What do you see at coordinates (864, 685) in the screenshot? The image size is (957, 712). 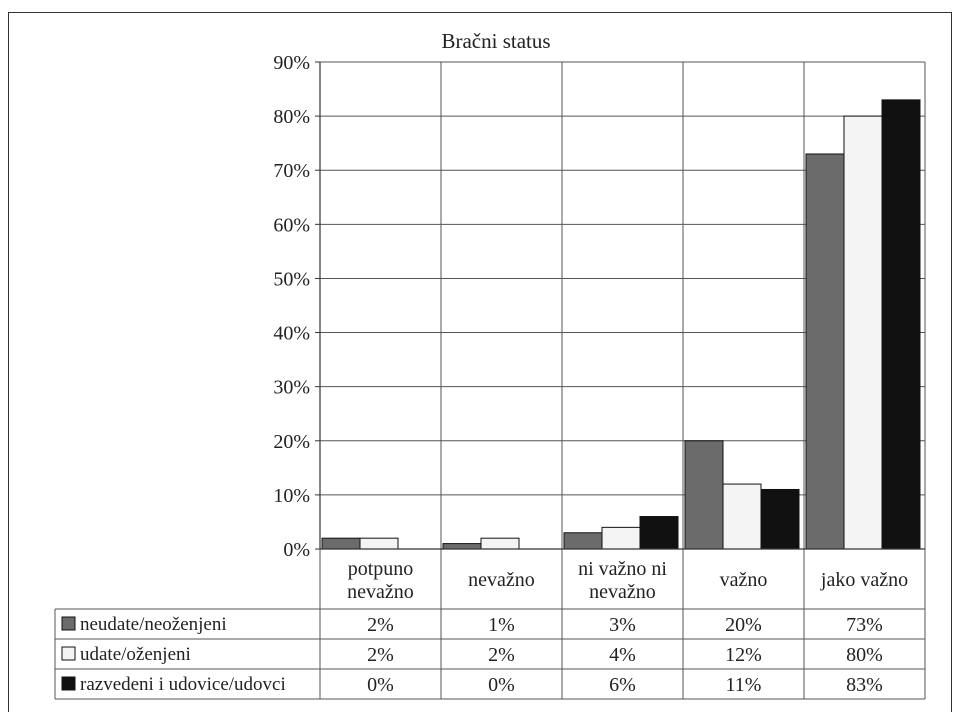 I see `table-value: 83%` at bounding box center [864, 685].